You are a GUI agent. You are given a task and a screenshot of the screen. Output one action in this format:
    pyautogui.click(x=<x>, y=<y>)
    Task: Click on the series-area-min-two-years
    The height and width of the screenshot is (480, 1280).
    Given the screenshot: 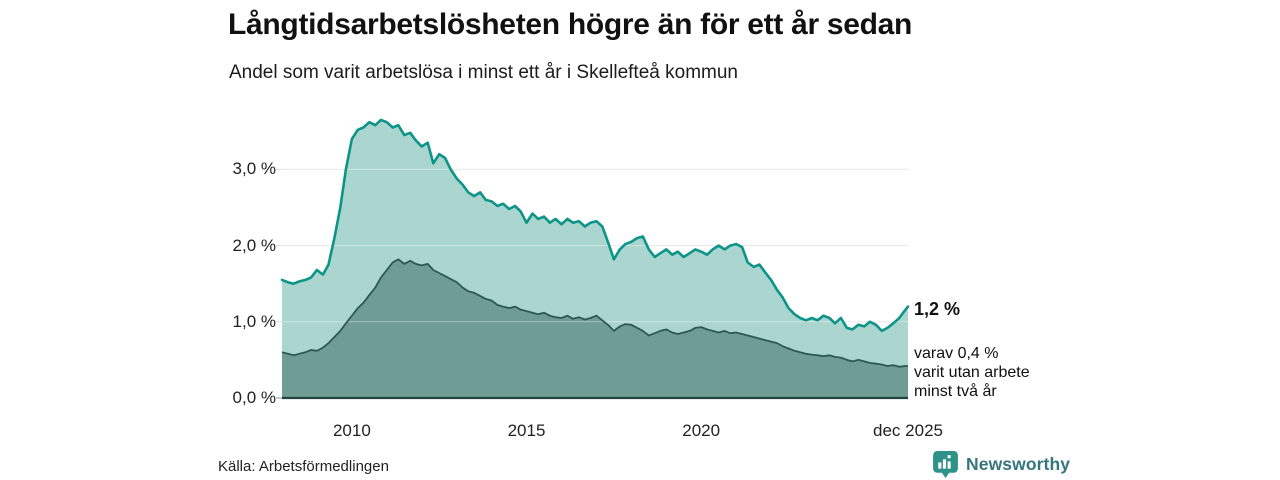 What is the action you would take?
    pyautogui.click(x=595, y=328)
    